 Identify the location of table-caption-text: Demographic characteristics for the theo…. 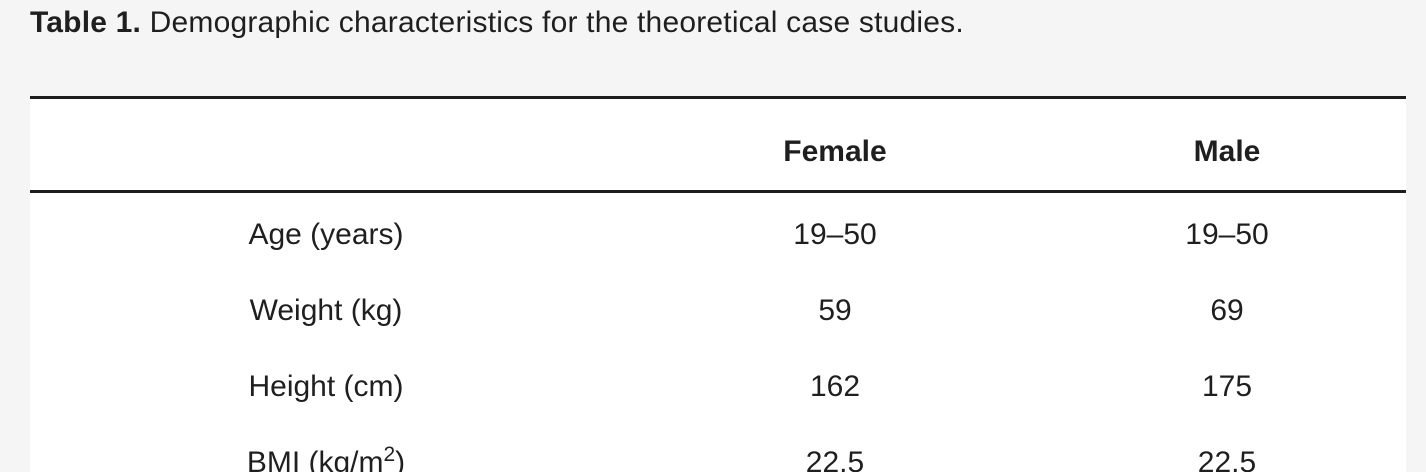
(552, 22).